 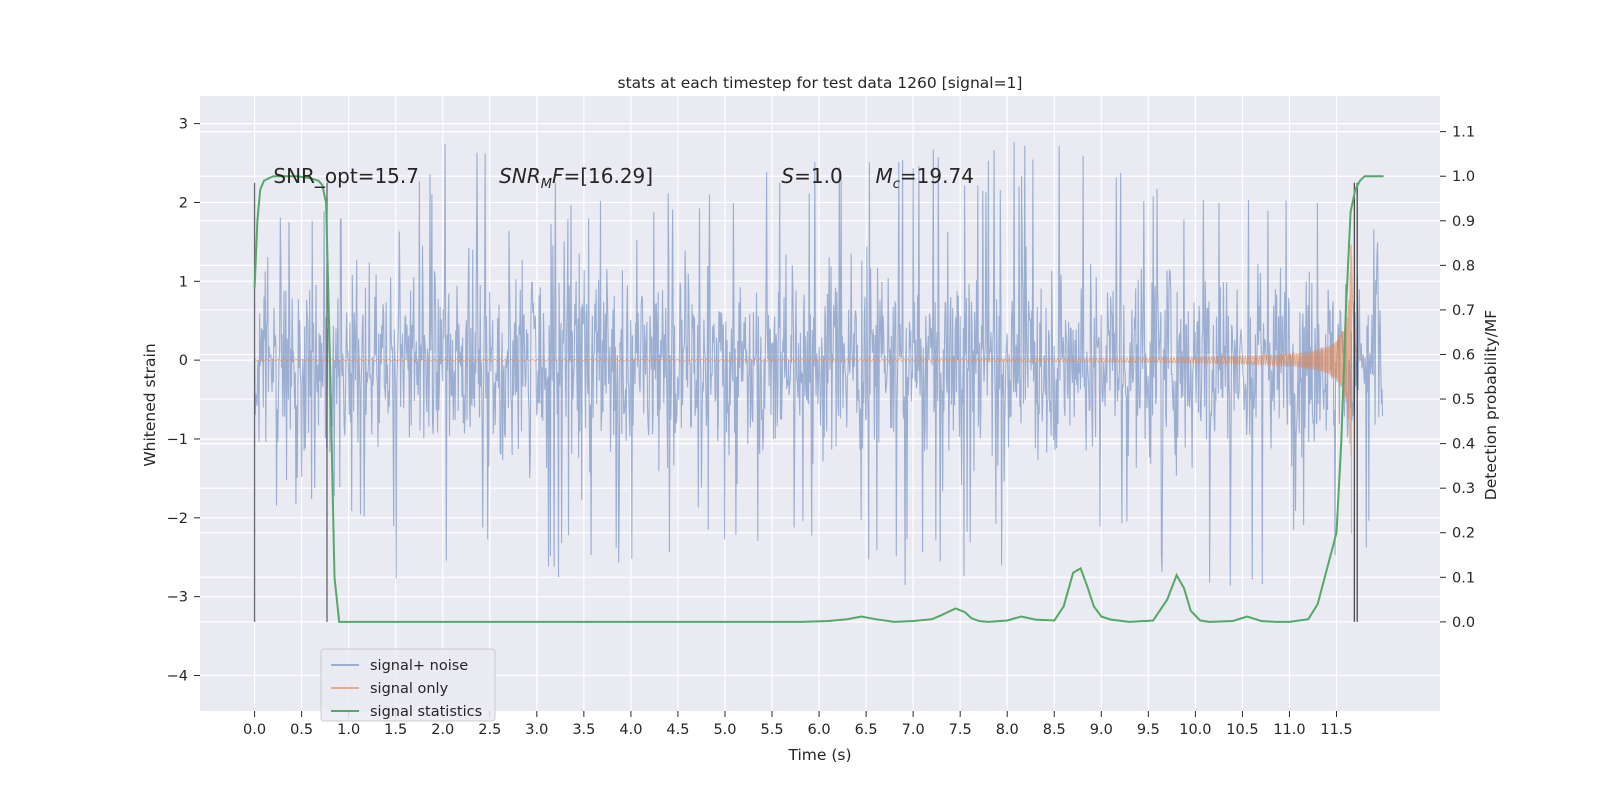 What do you see at coordinates (819, 755) in the screenshot?
I see `x-axis-label: Time (s)` at bounding box center [819, 755].